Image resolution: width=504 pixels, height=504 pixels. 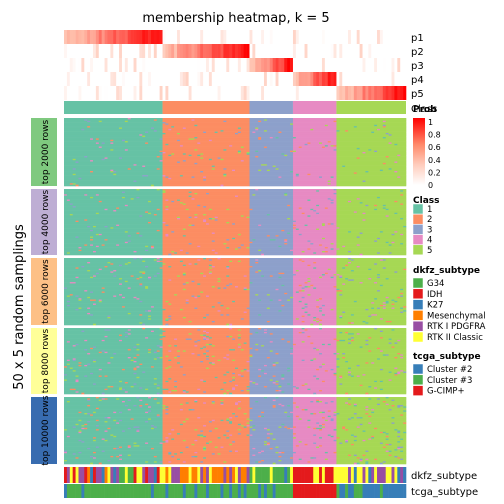 What do you see at coordinates (44, 152) in the screenshot?
I see `panel-label-box` at bounding box center [44, 152].